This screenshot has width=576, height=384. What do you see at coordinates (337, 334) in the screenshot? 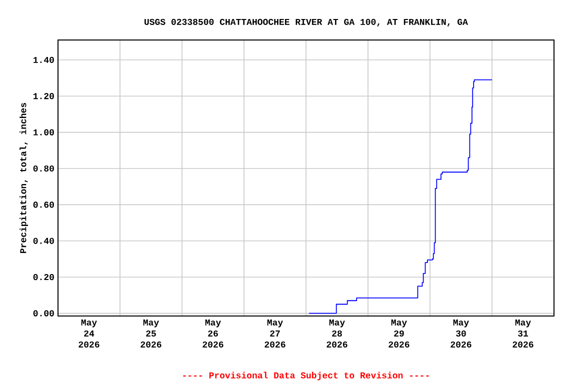
I see `x-tick-label: May 28 2026` at bounding box center [337, 334].